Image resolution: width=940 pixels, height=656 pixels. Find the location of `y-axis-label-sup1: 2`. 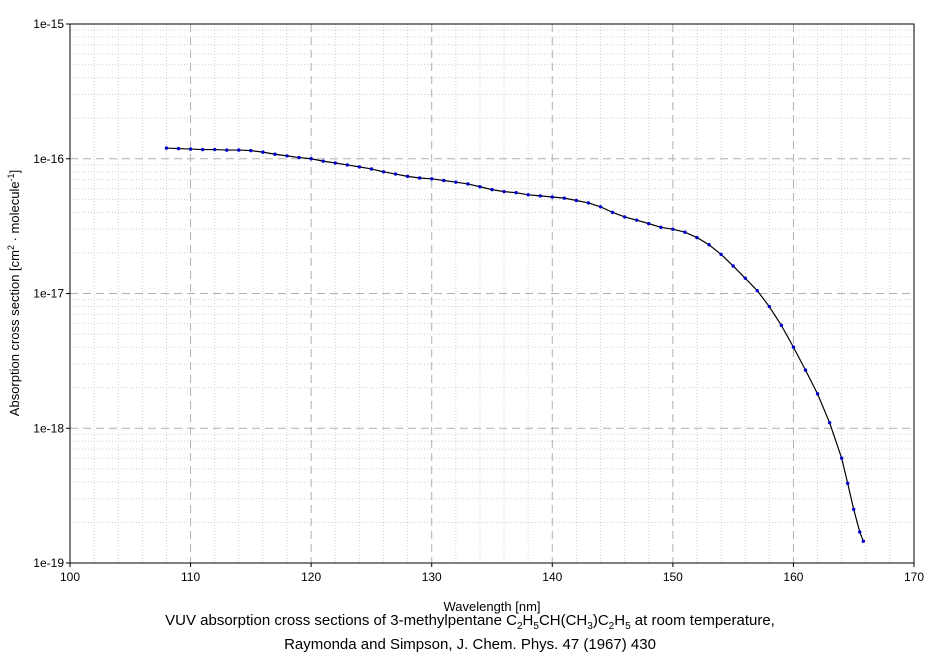

y-axis-label-sup1: 2 is located at coordinates (11, 247).